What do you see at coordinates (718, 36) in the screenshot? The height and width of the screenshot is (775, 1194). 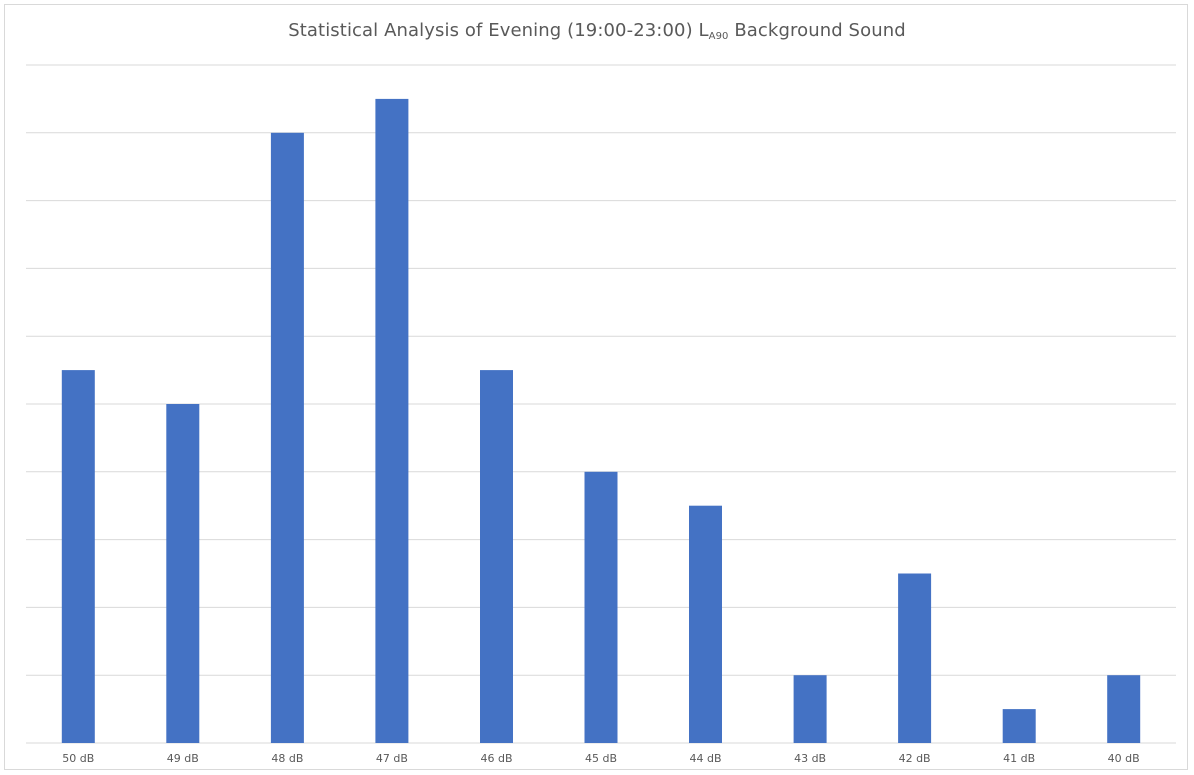 I see `chart-title-subscript: A90` at bounding box center [718, 36].